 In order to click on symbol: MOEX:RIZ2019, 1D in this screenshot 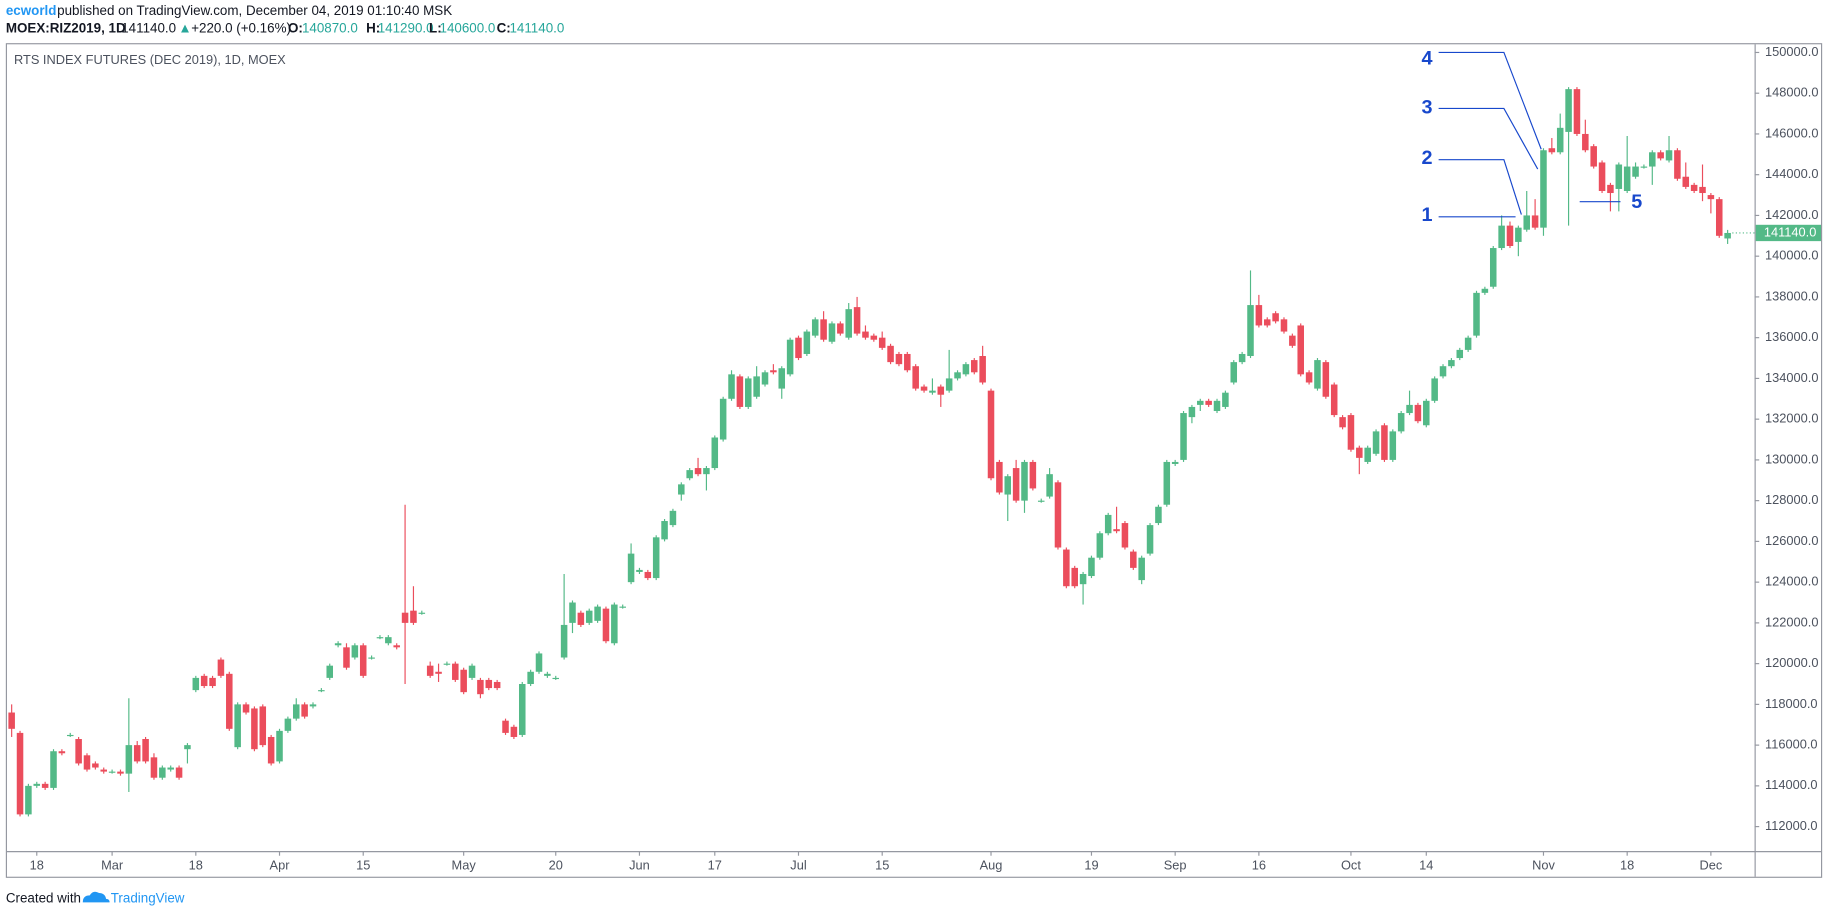, I will do `click(66, 28)`.